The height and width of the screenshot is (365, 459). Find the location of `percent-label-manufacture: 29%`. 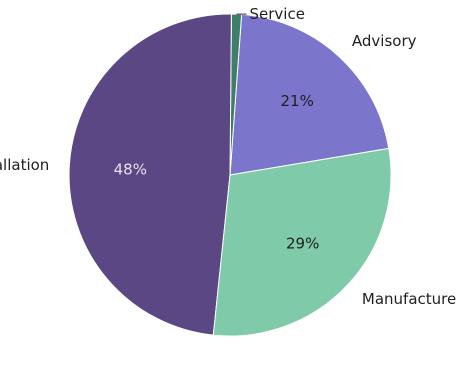

percent-label-manufacture: 29% is located at coordinates (302, 243).